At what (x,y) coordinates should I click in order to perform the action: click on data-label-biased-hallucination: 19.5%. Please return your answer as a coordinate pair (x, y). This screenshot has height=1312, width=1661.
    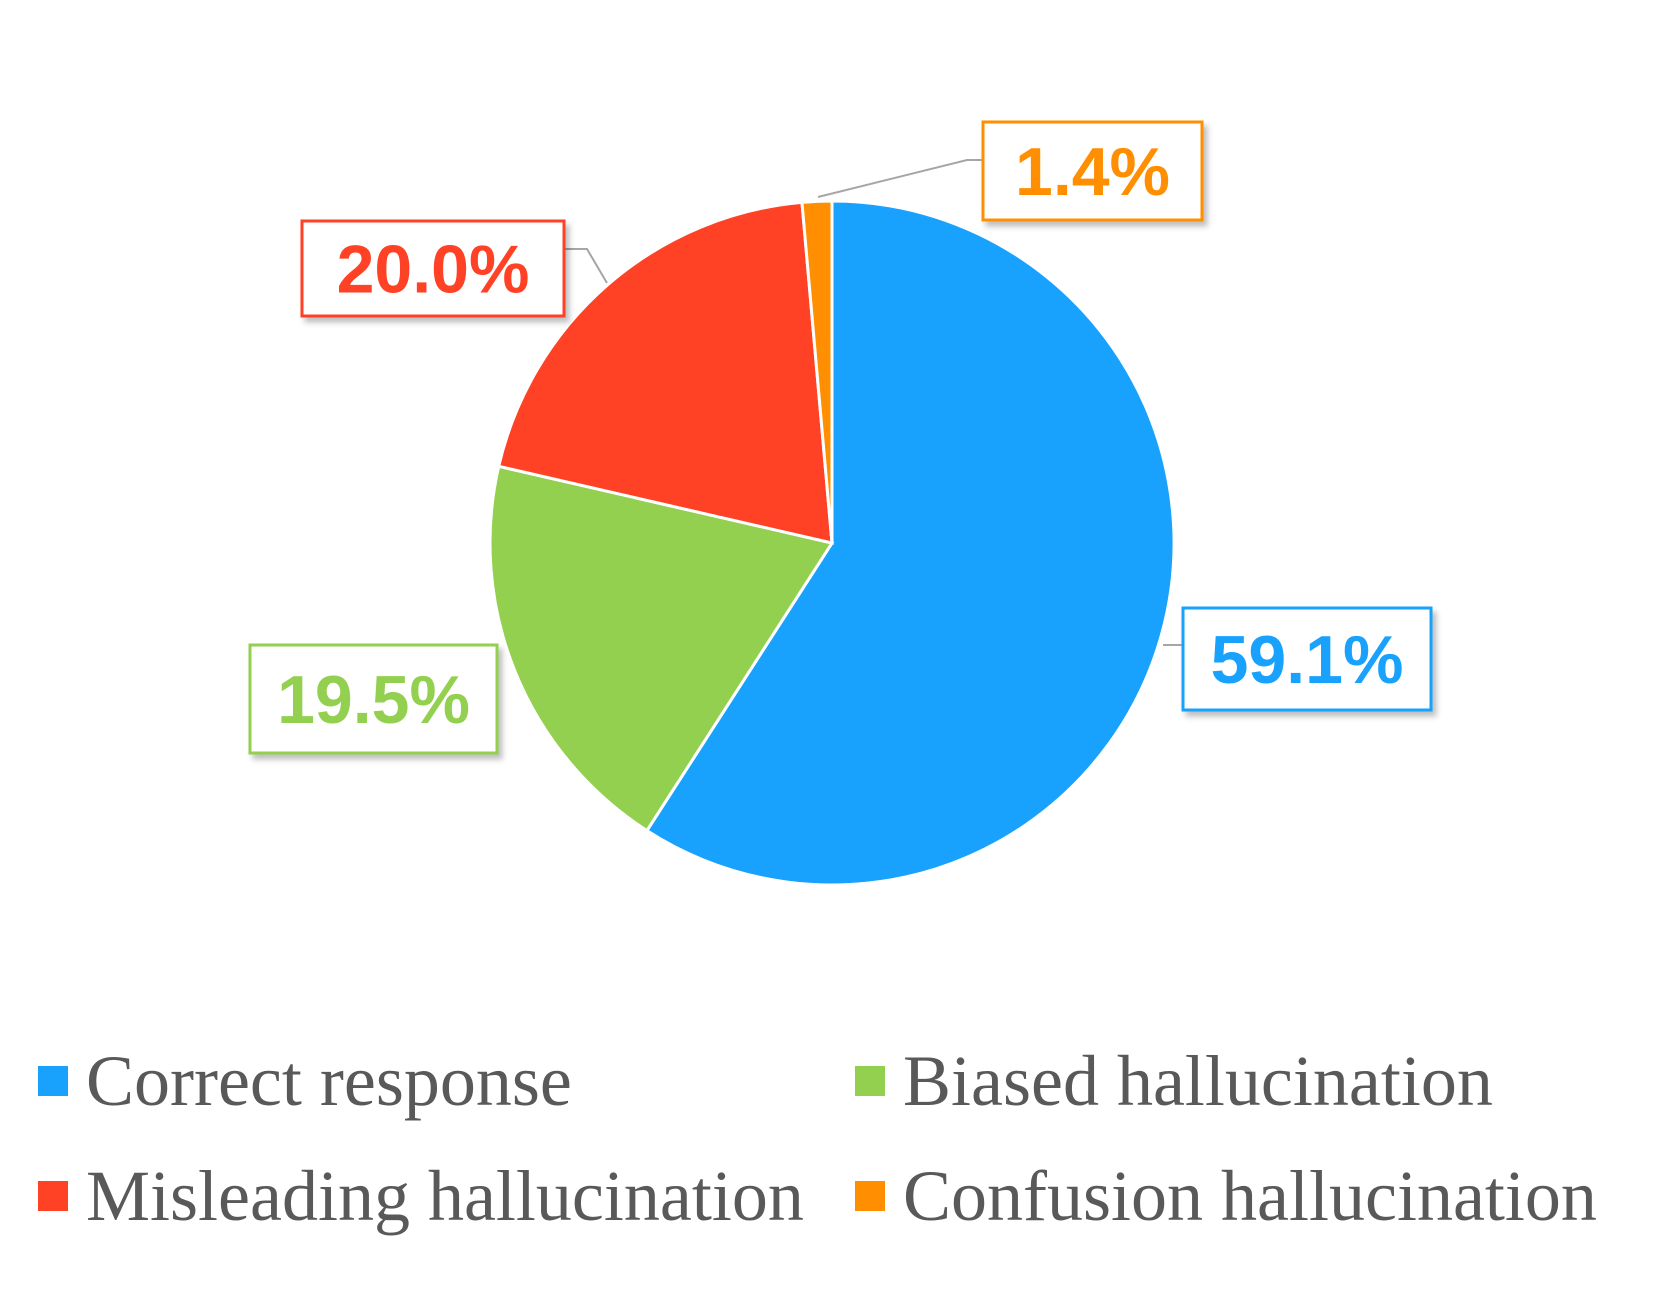
    Looking at the image, I should click on (373, 699).